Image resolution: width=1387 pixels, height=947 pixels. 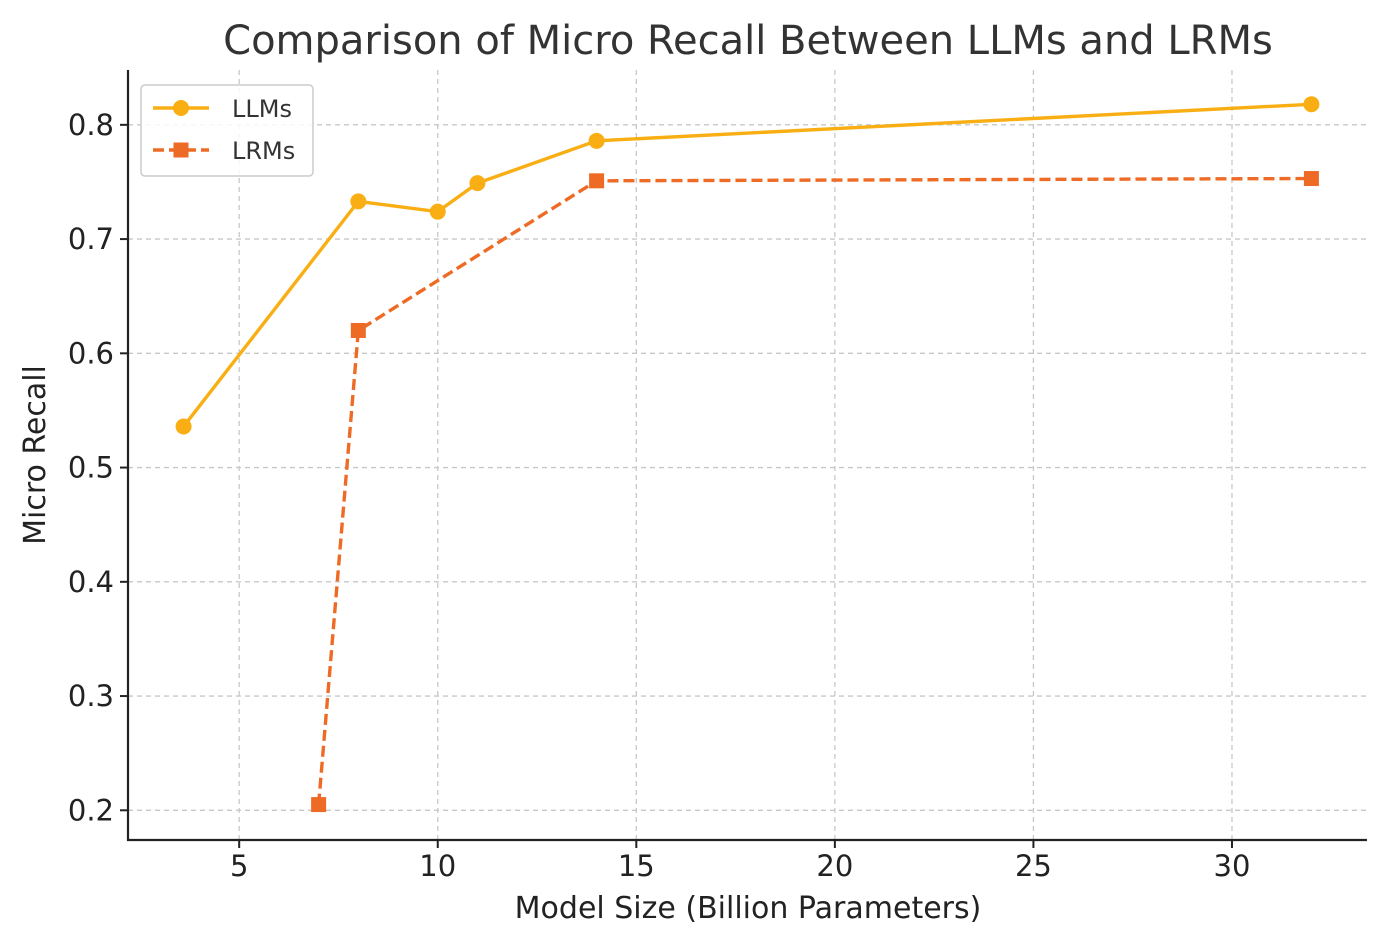 I want to click on legend-marker-square, so click(x=181, y=150).